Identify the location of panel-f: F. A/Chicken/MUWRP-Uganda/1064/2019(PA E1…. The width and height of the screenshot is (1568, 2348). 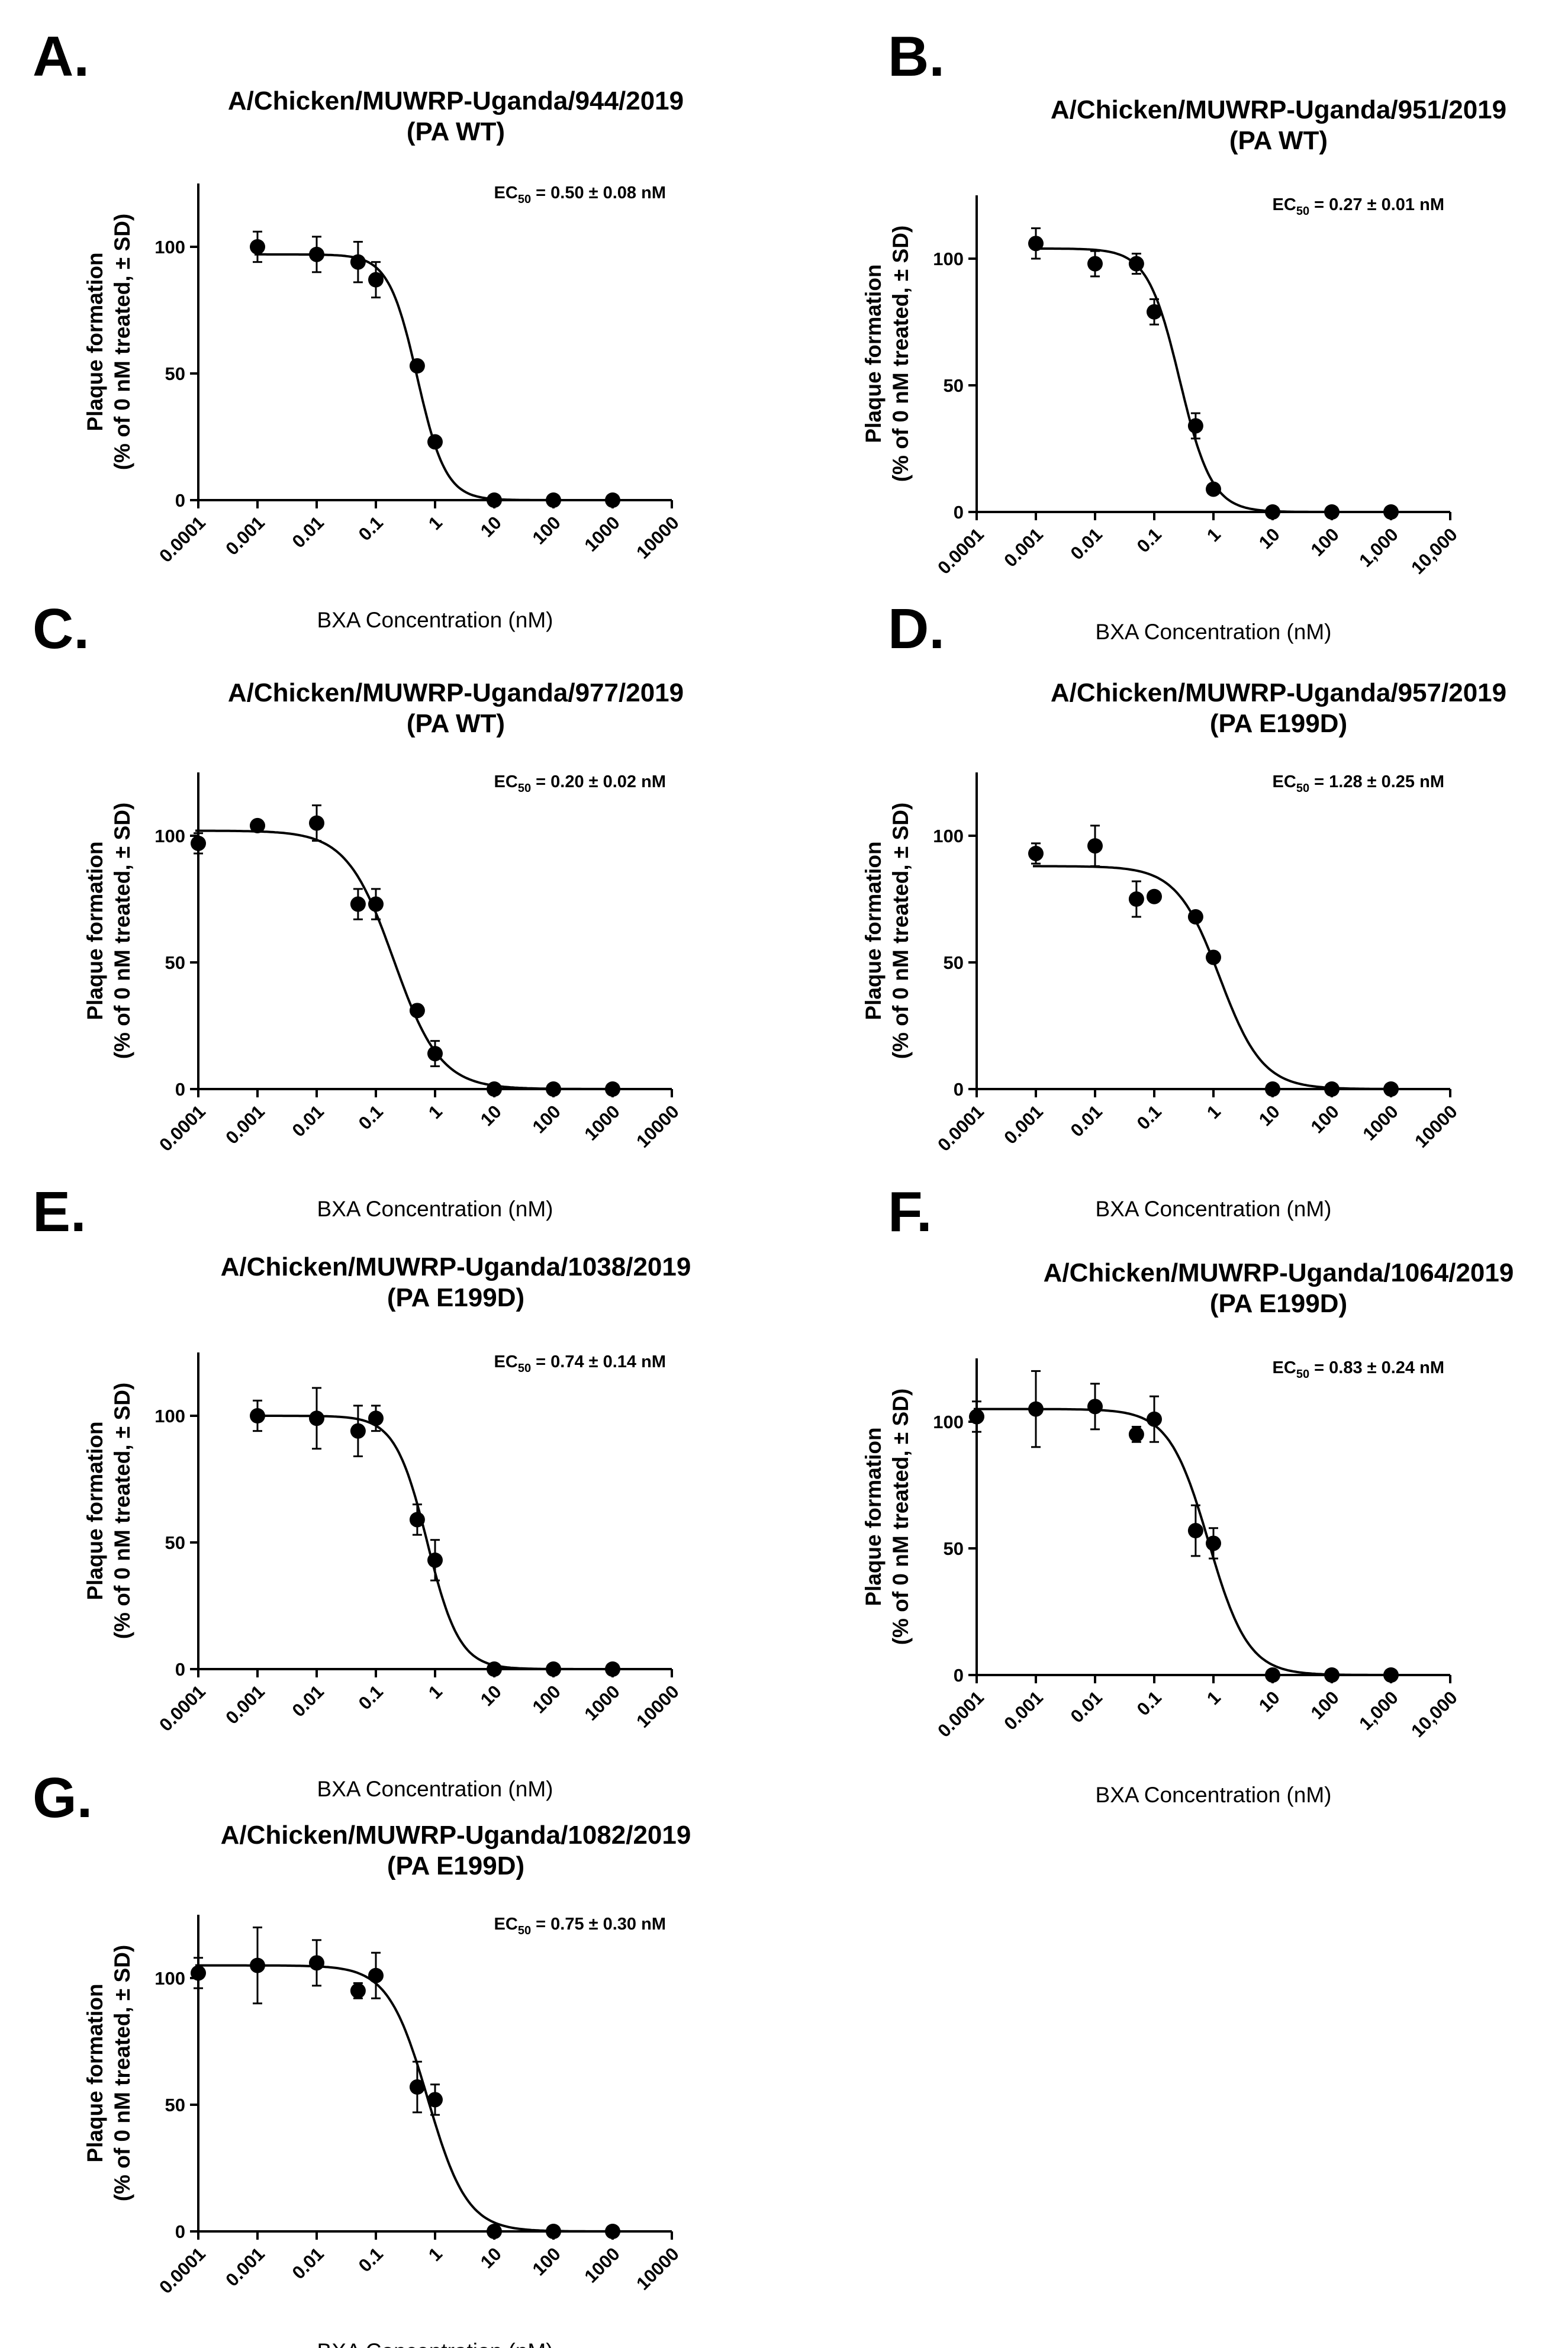
(1187, 1493).